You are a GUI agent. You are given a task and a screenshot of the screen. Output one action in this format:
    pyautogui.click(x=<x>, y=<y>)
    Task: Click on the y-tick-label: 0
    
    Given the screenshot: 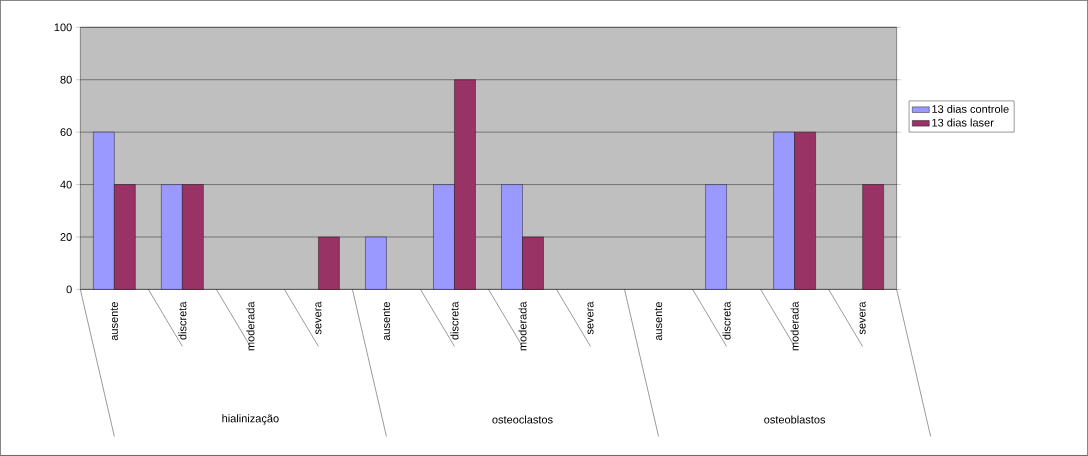 What is the action you would take?
    pyautogui.click(x=69, y=289)
    